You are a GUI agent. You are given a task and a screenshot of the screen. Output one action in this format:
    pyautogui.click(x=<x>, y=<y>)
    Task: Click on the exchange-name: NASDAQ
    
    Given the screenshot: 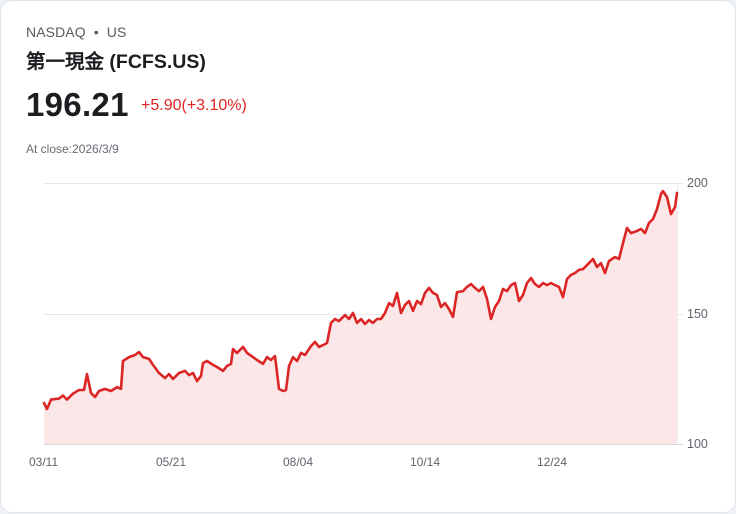 What is the action you would take?
    pyautogui.click(x=56, y=32)
    